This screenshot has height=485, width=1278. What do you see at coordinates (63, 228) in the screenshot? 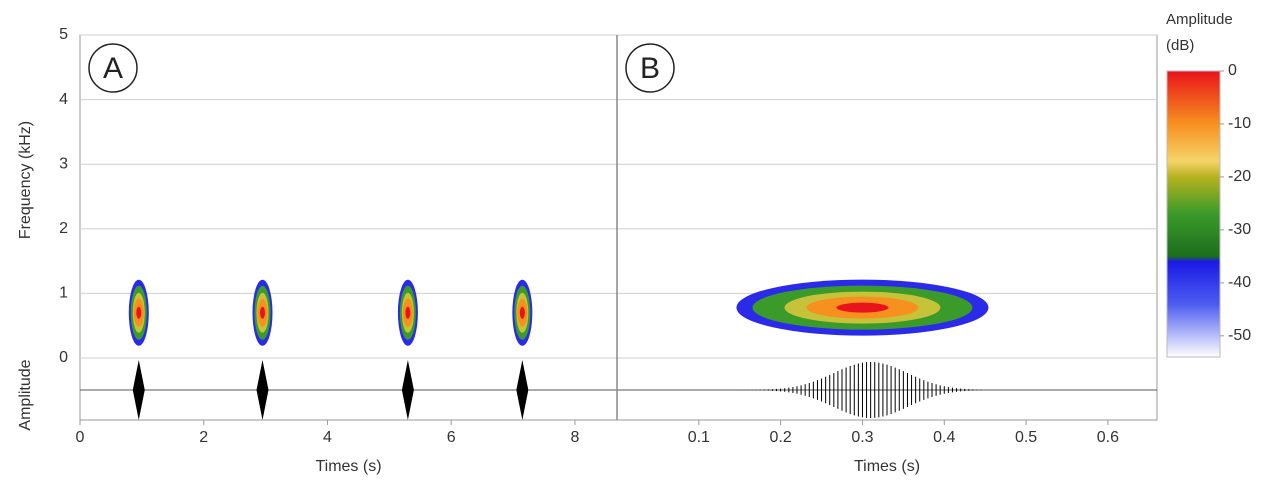
I see `y-tick-label: 2` at bounding box center [63, 228].